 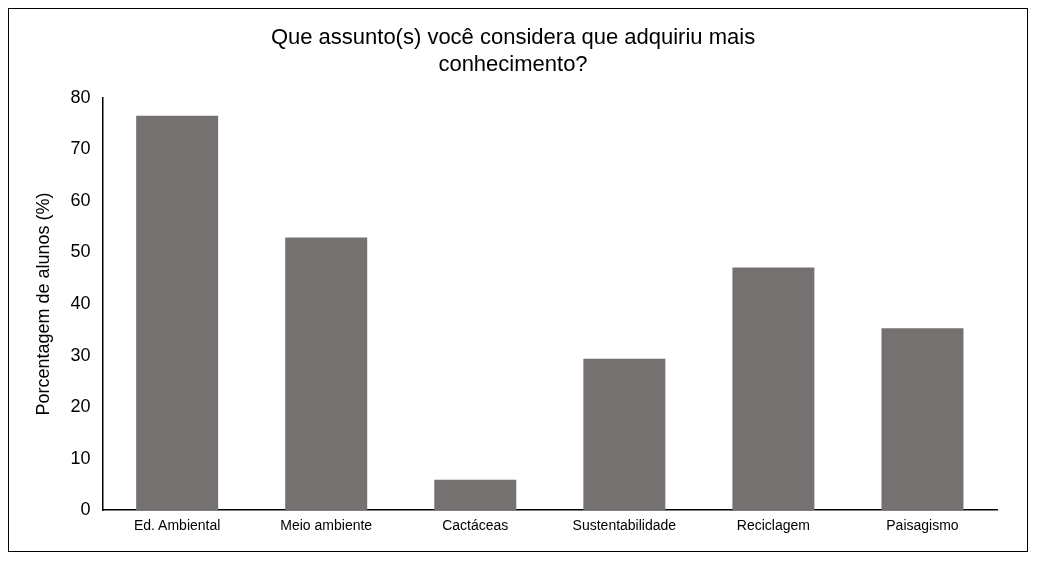 I want to click on chart-title: Que assunto(s) você considera que adquiriu mais conhecimento?, so click(x=513, y=50).